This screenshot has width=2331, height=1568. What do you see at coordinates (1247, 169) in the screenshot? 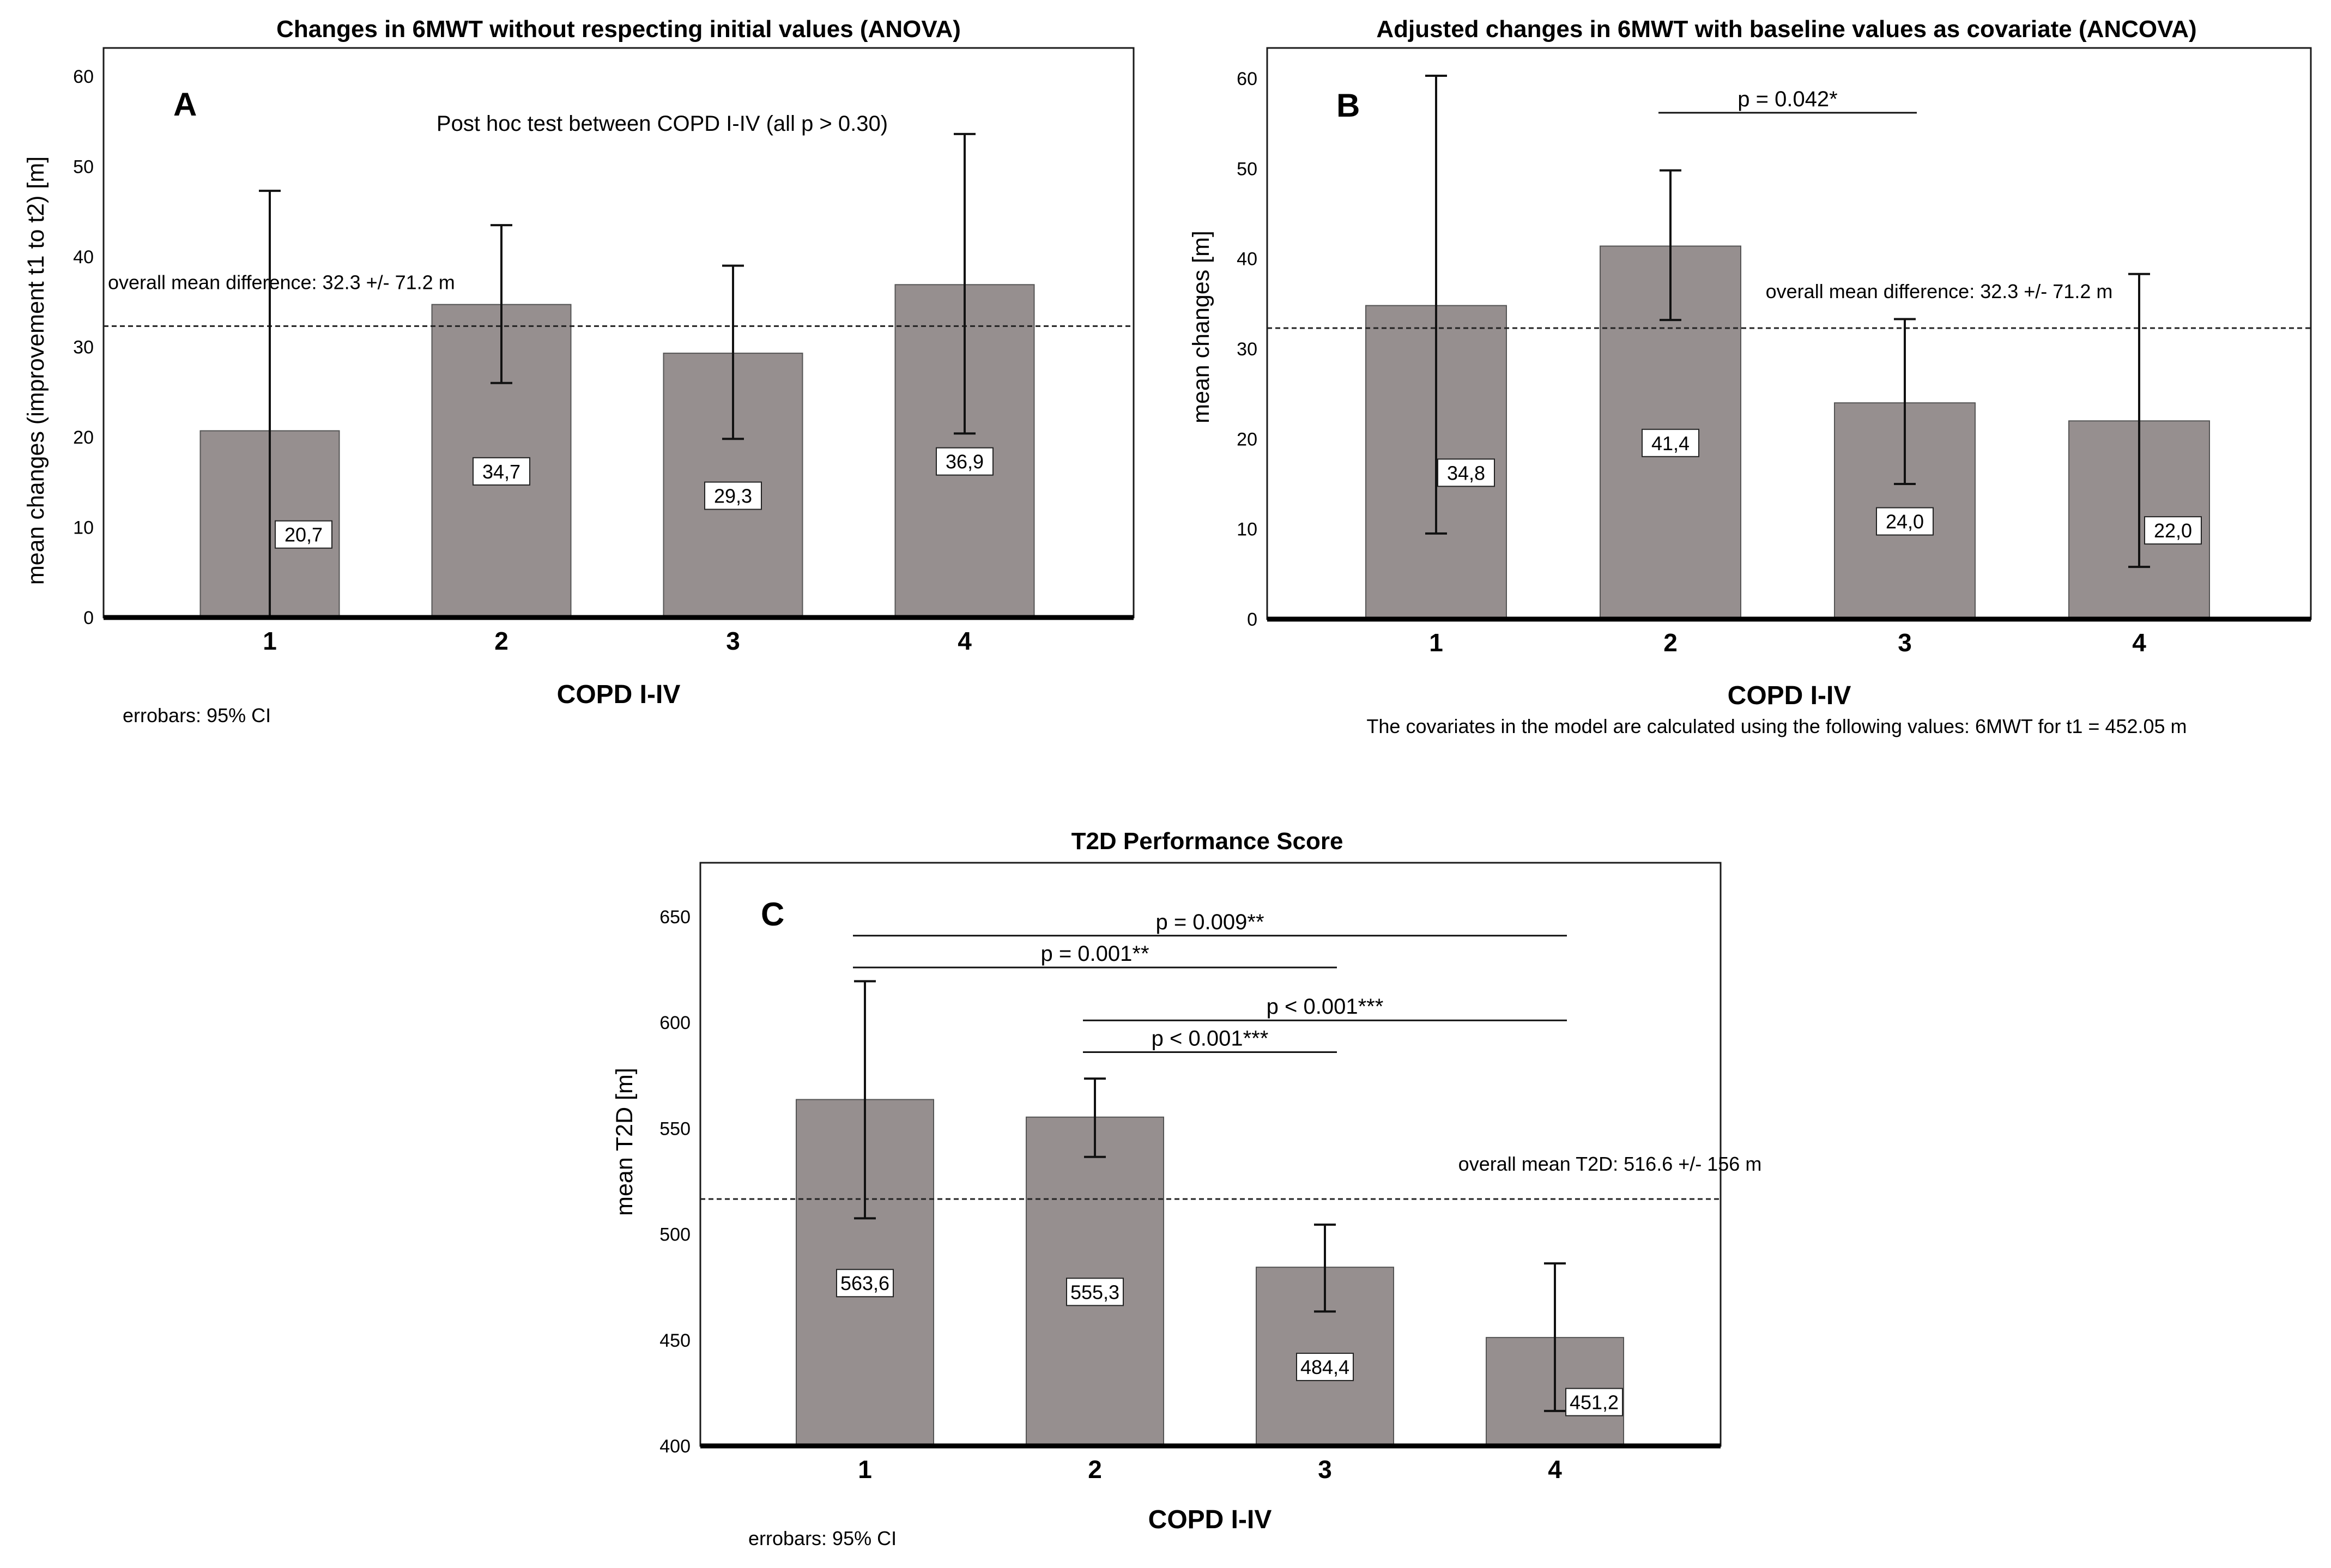
I see `panel-b-y-tick-label: 50` at bounding box center [1247, 169].